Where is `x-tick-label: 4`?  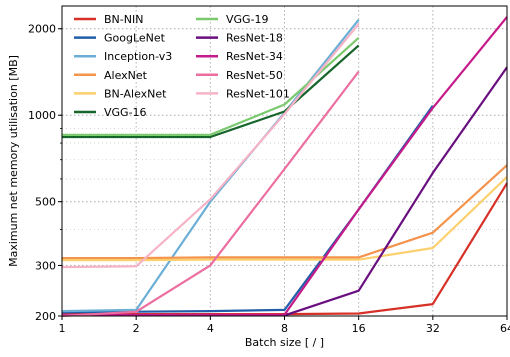
x-tick-label: 4 is located at coordinates (210, 328).